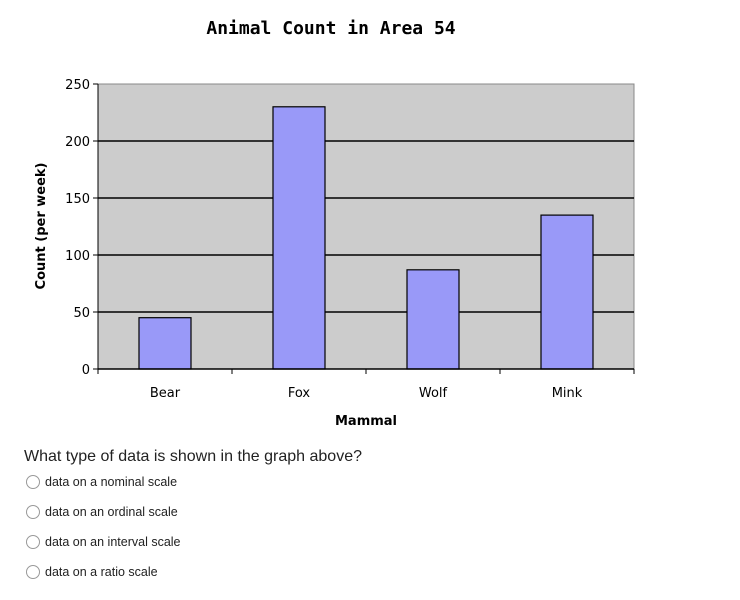 This screenshot has width=740, height=600. What do you see at coordinates (567, 292) in the screenshot?
I see `bar-mink` at bounding box center [567, 292].